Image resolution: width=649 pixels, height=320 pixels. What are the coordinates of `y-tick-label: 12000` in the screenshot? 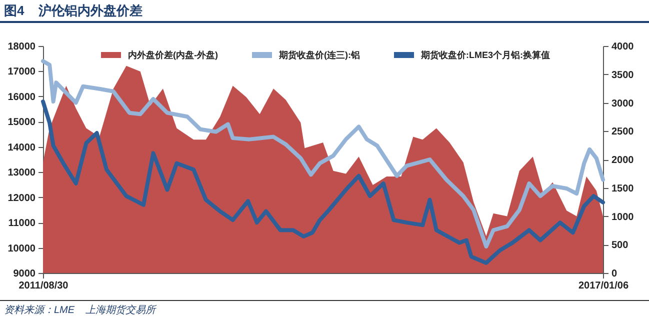 It's located at (22, 198).